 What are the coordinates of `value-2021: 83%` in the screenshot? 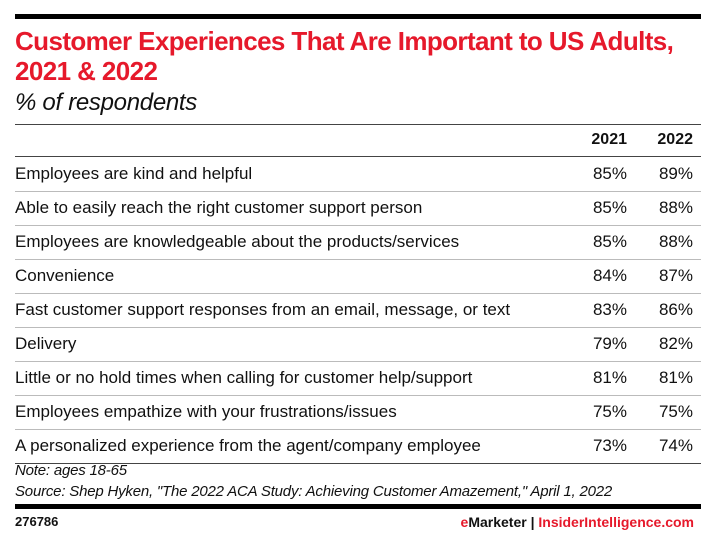 It's located at (609, 309).